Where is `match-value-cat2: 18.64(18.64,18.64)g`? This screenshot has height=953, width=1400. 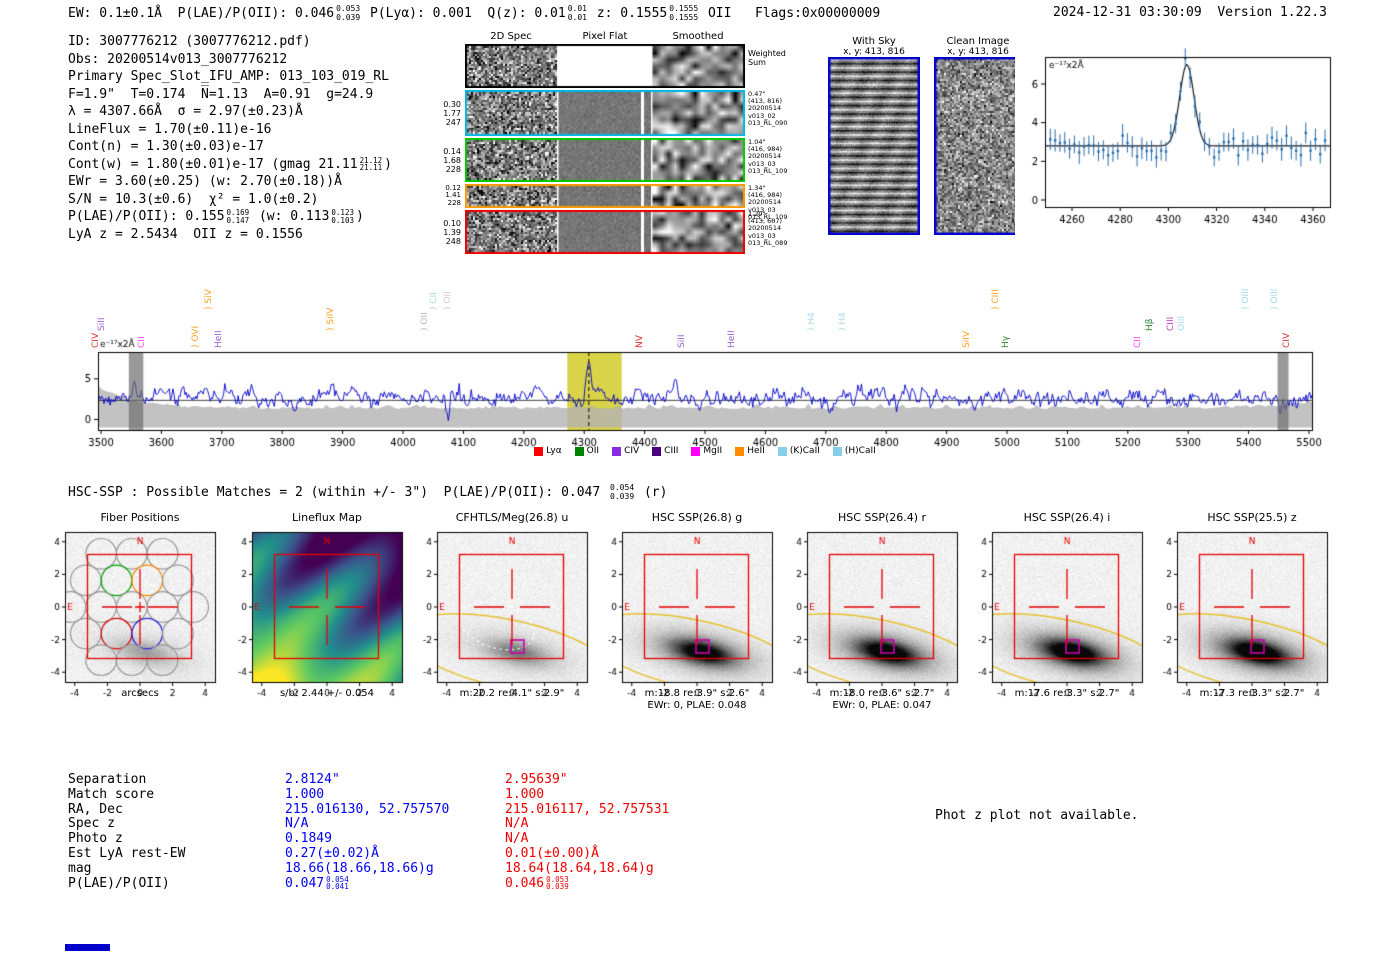
match-value-cat2: 18.64(18.64,18.64)g is located at coordinates (579, 868).